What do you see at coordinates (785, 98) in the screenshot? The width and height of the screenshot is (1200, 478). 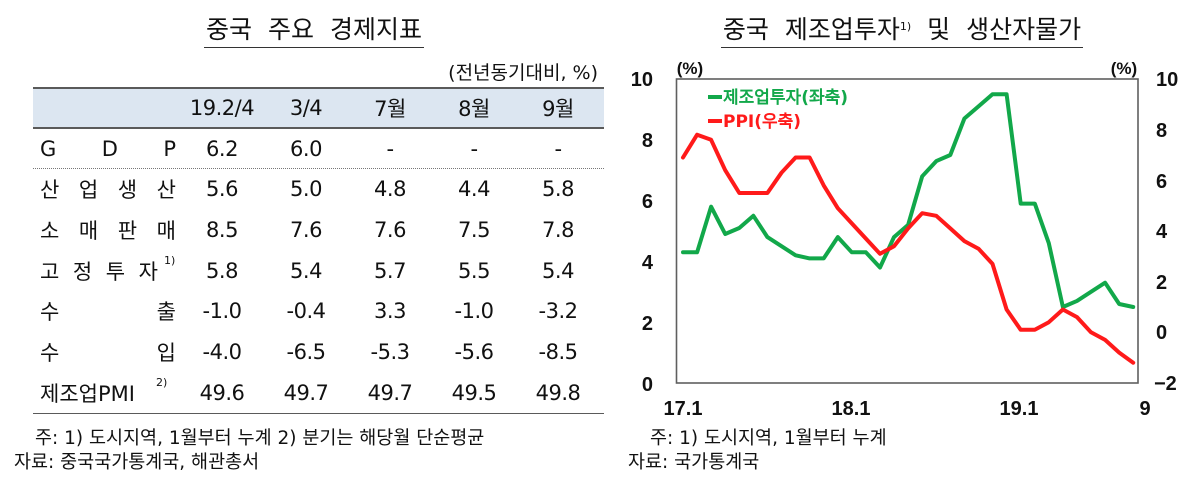 I see `legend-label-manufacturing-investment: 제조업투자(좌축)` at bounding box center [785, 98].